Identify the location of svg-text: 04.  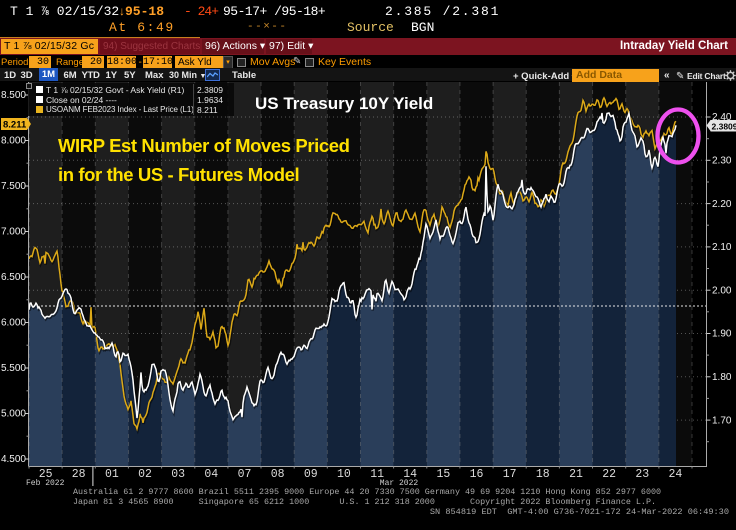
(211, 474).